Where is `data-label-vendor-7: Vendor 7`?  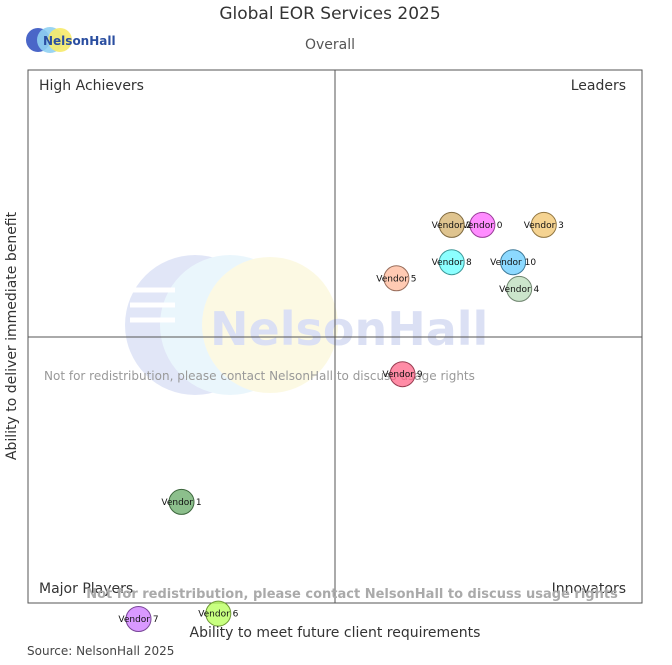
data-label-vendor-7: Vendor 7 is located at coordinates (138, 620).